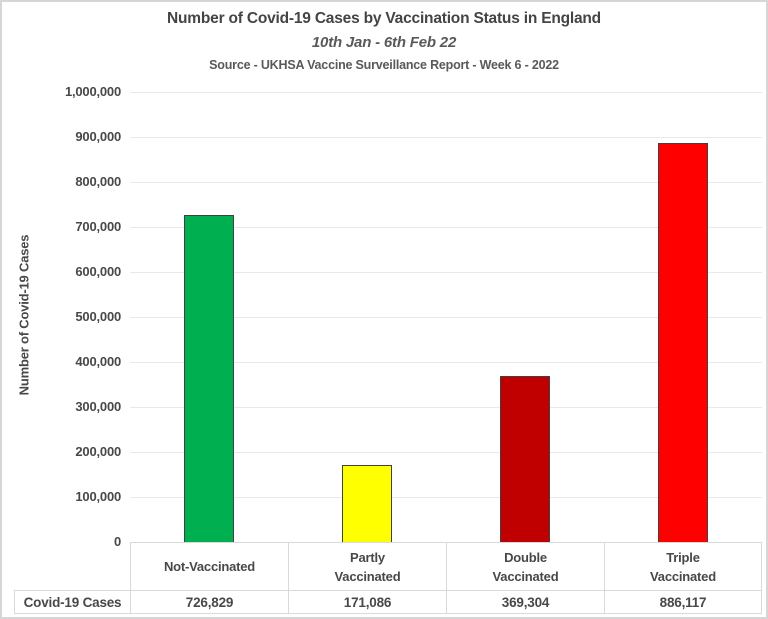  I want to click on y-tick-label: 100,000, so click(98, 496).